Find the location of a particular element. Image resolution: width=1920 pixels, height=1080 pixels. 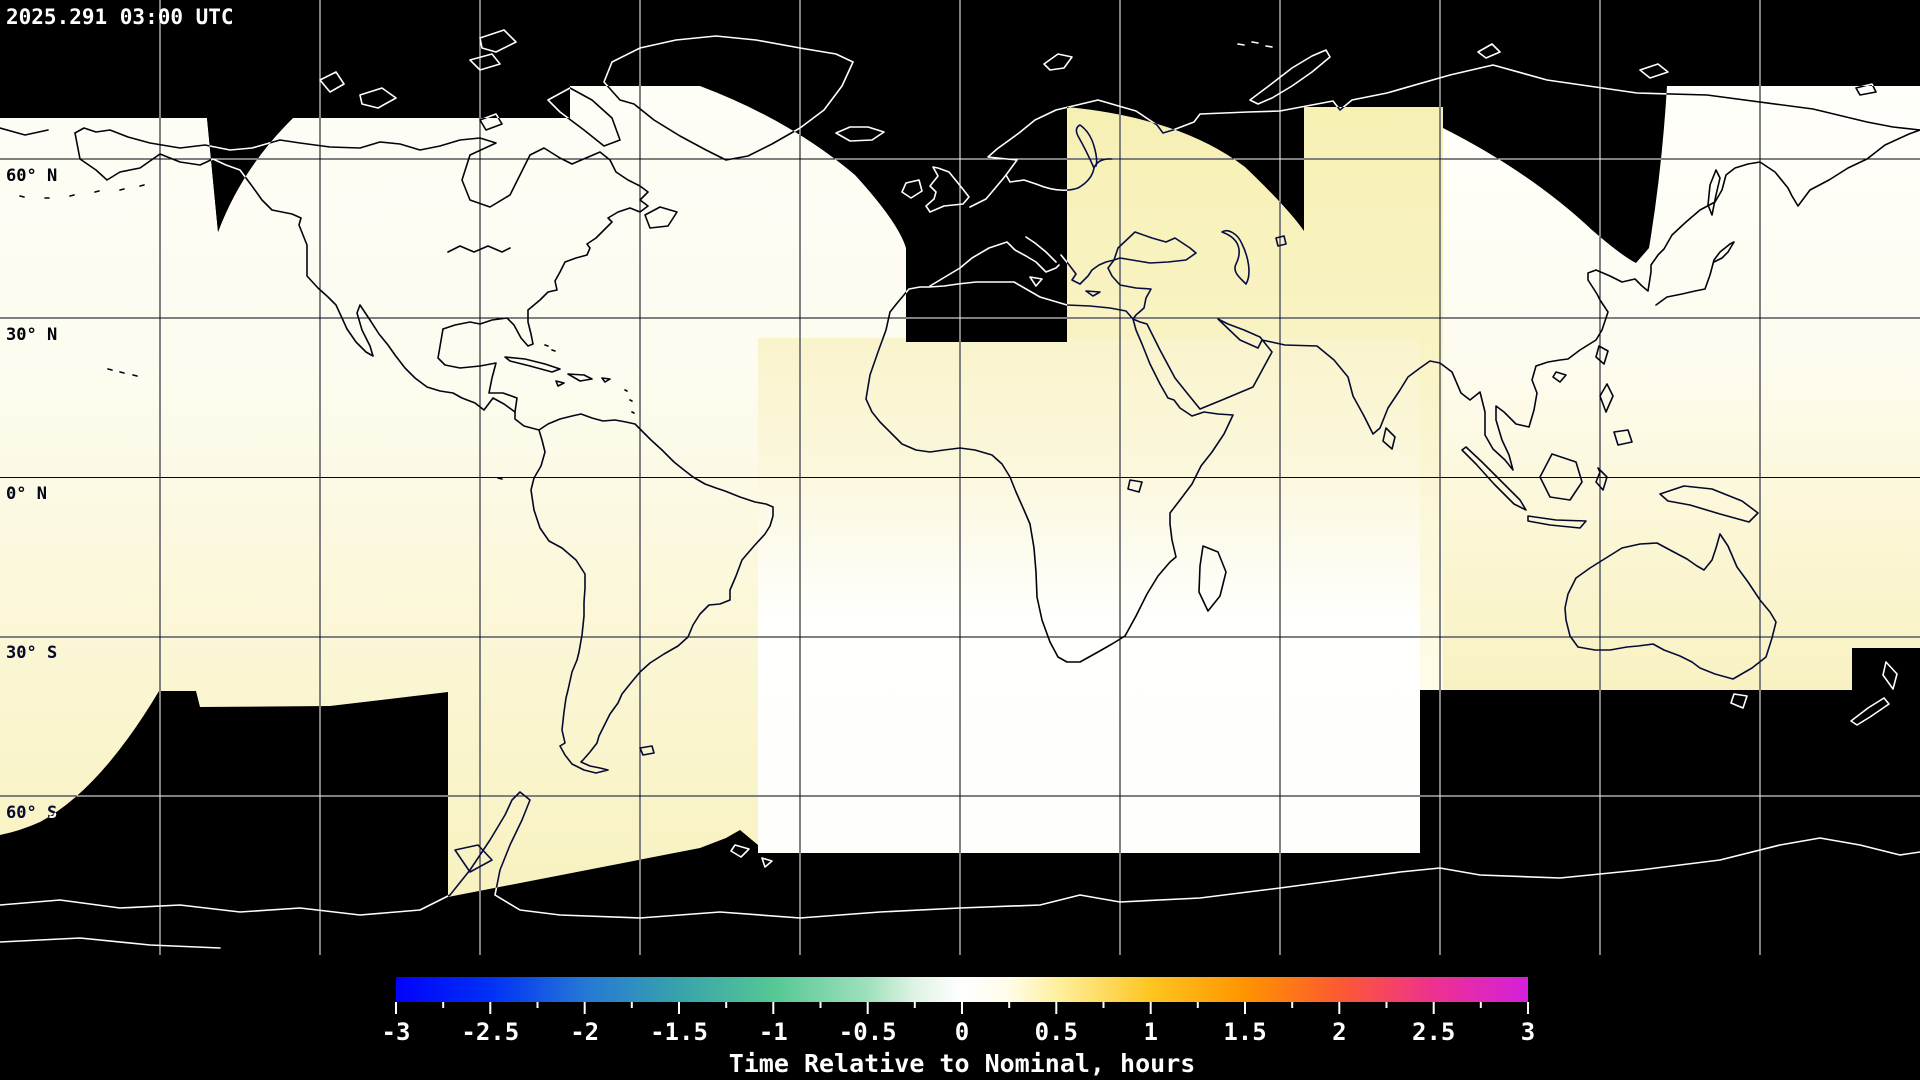

cbar-tick: 3 is located at coordinates (1528, 1032).